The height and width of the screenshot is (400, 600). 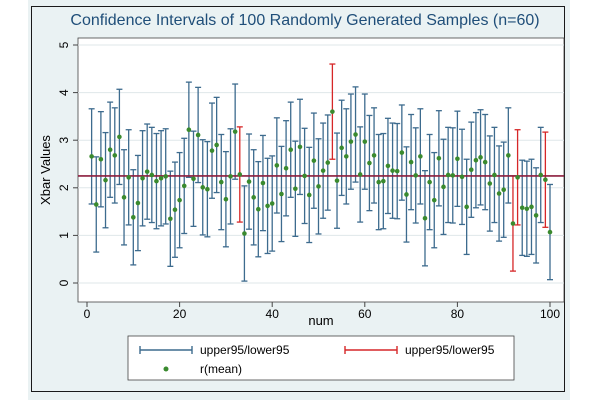 I want to click on legend: upper95/lower95 upper95/lower95 r(mean), so click(x=321, y=358).